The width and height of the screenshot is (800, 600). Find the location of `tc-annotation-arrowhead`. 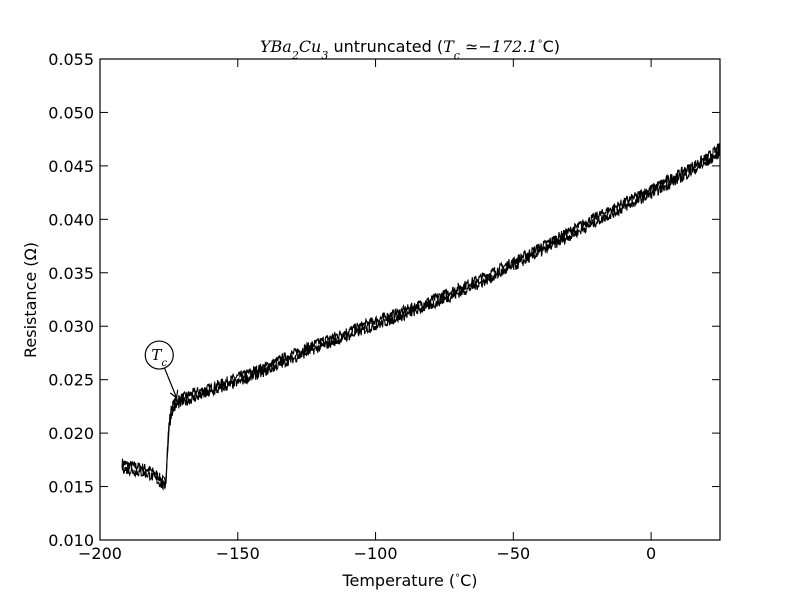

tc-annotation-arrowhead is located at coordinates (174, 394).